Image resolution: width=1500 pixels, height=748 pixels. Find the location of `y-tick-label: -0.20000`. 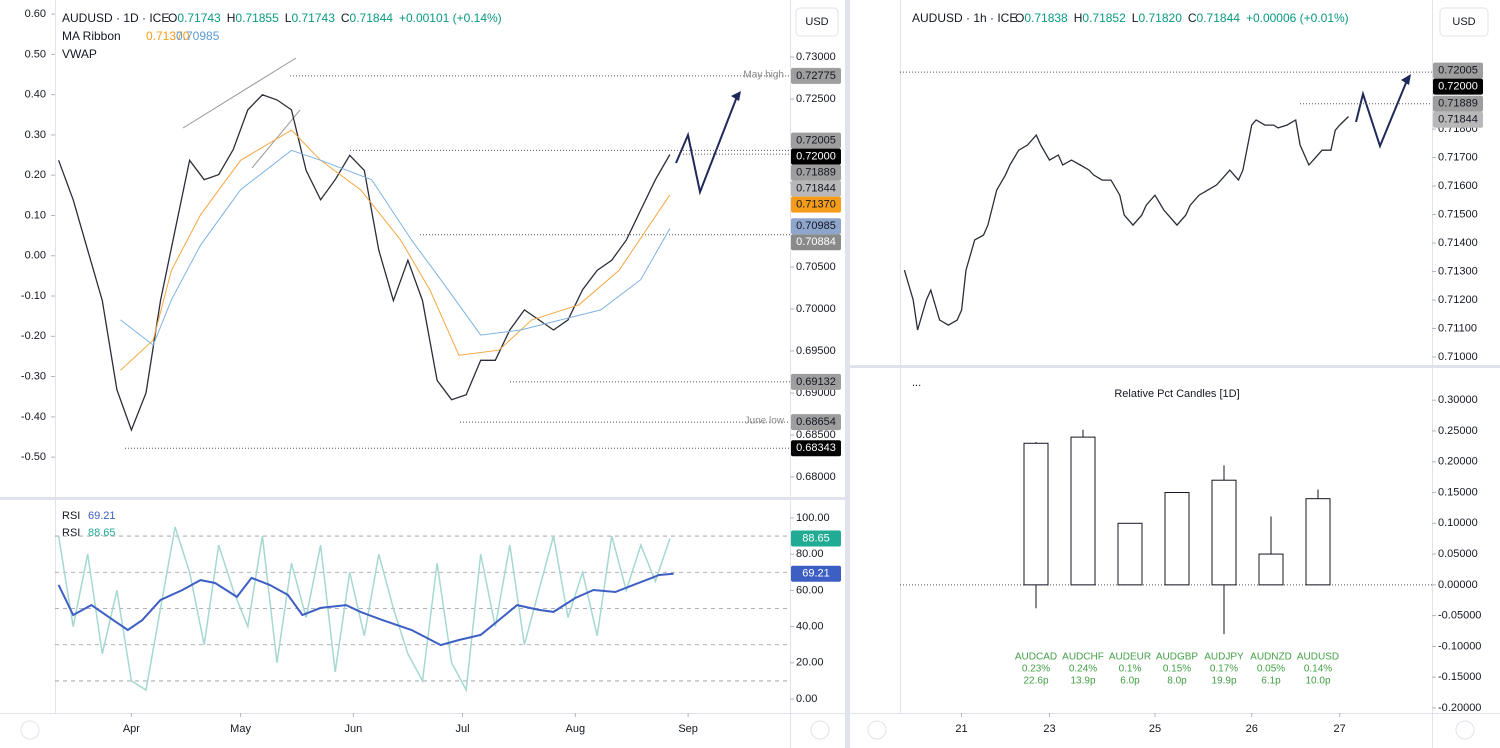

y-tick-label: -0.20000 is located at coordinates (1459, 708).